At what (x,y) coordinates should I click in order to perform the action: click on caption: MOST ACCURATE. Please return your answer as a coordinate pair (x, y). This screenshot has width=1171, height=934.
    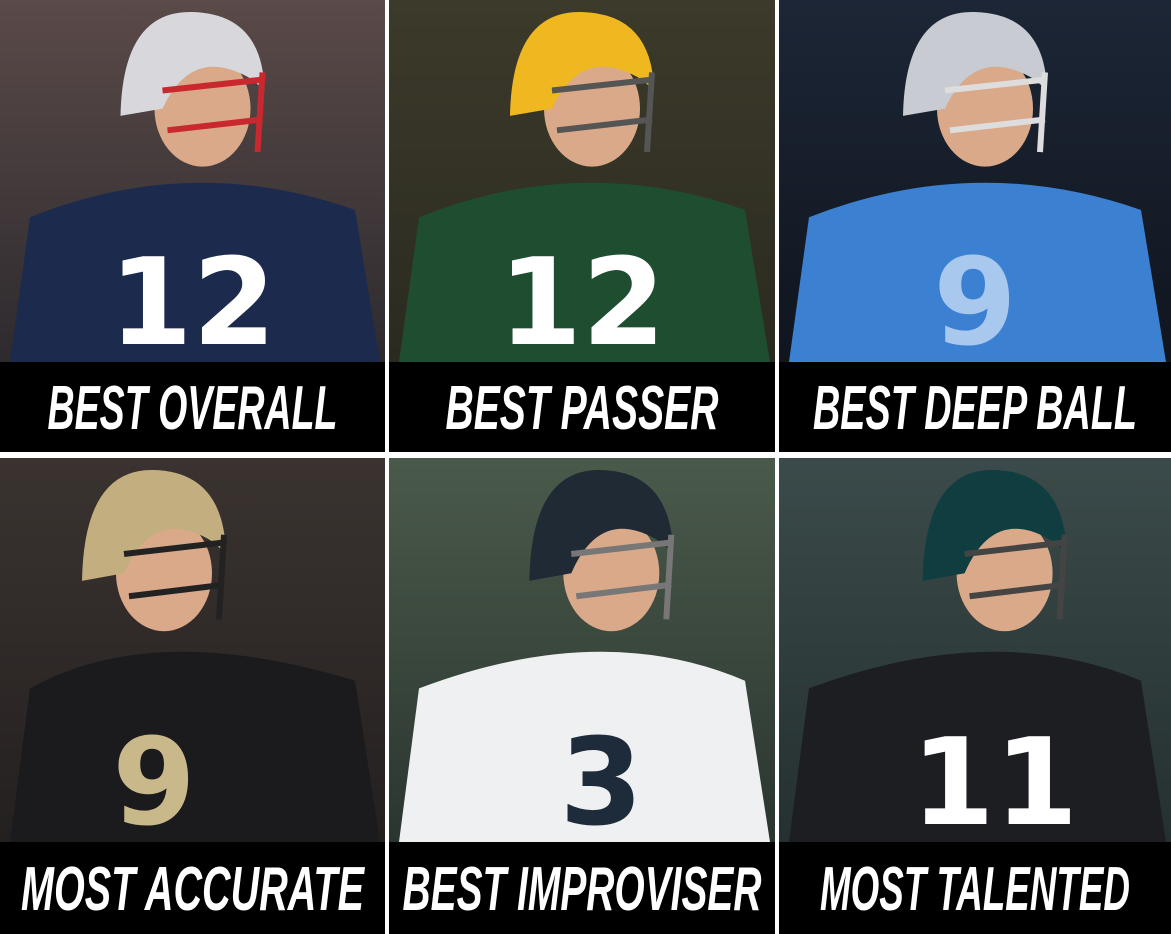
    Looking at the image, I should click on (193, 889).